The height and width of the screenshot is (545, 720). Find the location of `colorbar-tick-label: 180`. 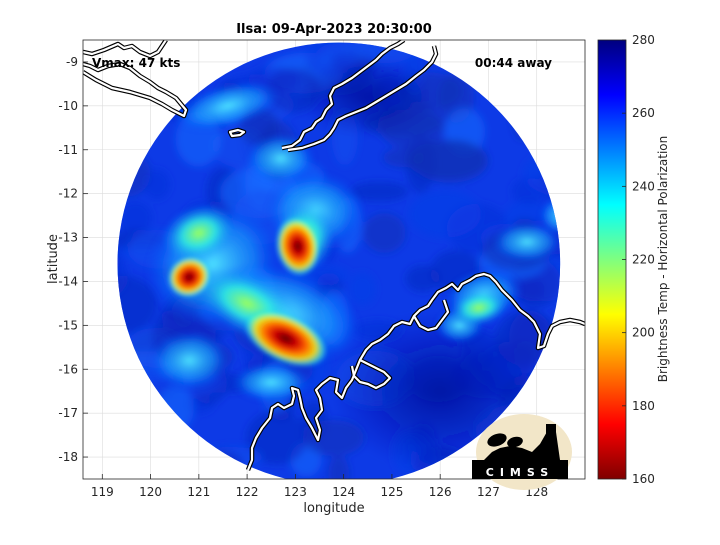

colorbar-tick-label: 180 is located at coordinates (643, 406).